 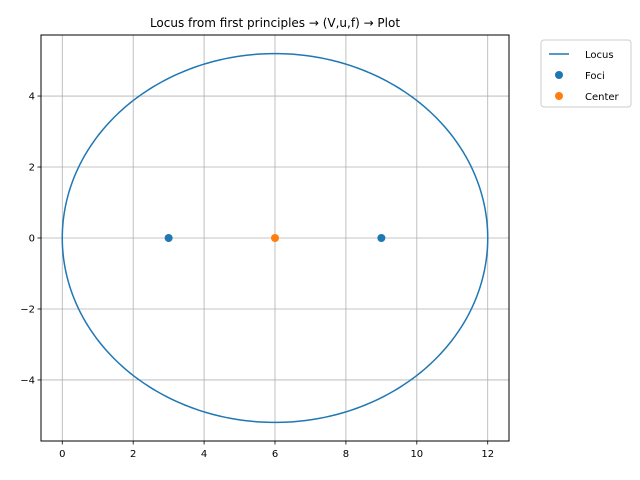 I want to click on y-axis-ticks: −4 −2 0 2 4, so click(x=30, y=239).